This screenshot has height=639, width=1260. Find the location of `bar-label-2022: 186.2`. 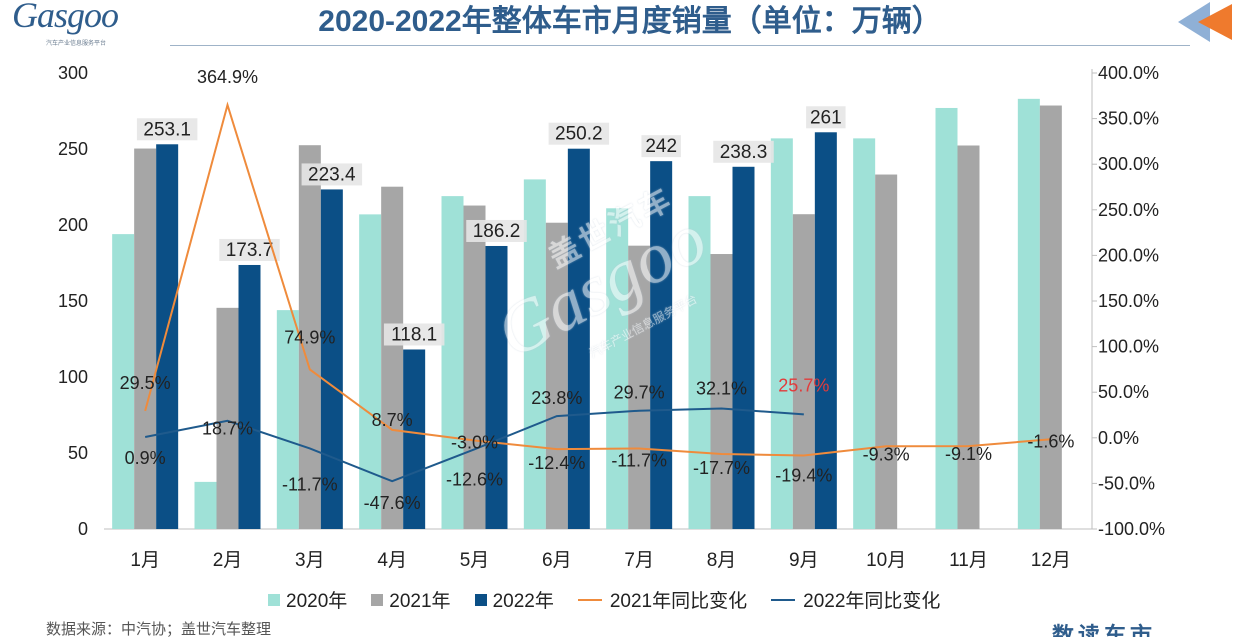

bar-label-2022: 186.2 is located at coordinates (497, 231).